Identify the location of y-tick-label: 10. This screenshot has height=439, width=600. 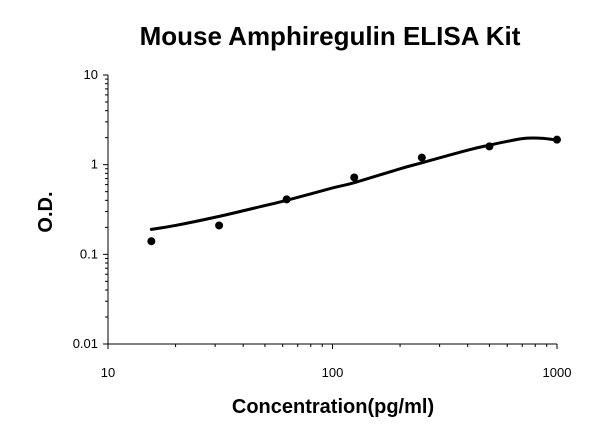
(91, 74).